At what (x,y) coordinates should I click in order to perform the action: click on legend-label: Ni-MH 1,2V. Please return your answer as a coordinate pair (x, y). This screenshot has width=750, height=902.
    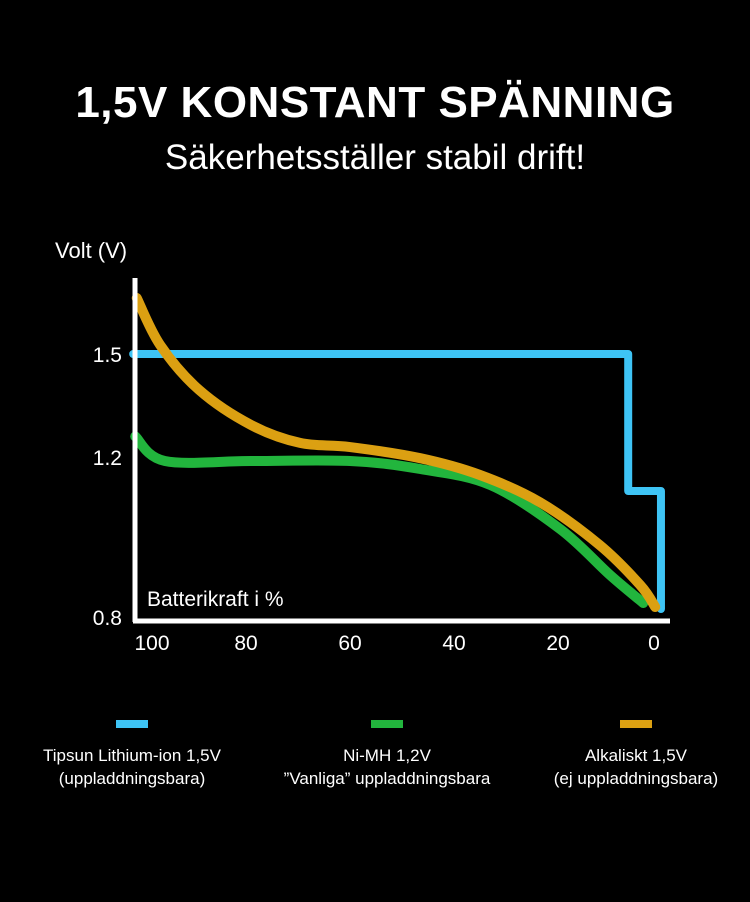
    Looking at the image, I should click on (387, 755).